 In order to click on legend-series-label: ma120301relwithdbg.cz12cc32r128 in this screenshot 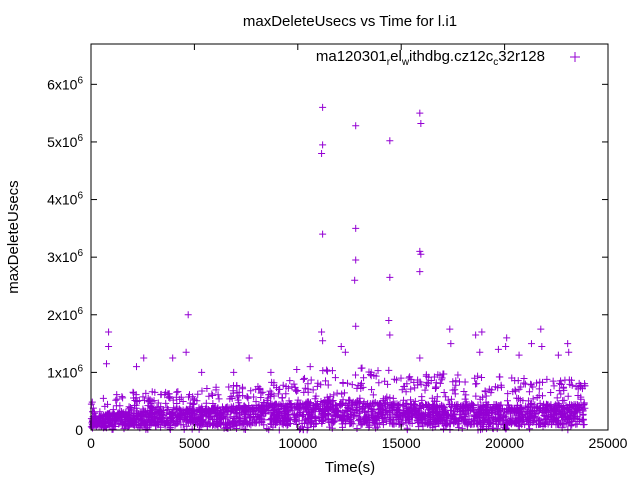, I will do `click(430, 58)`.